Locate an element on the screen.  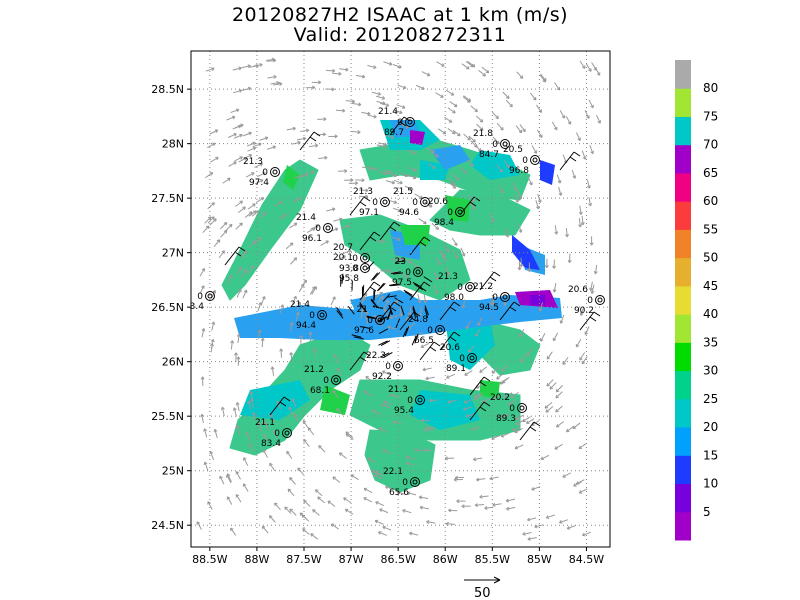
x-tick-label: 88.5W is located at coordinates (209, 559).